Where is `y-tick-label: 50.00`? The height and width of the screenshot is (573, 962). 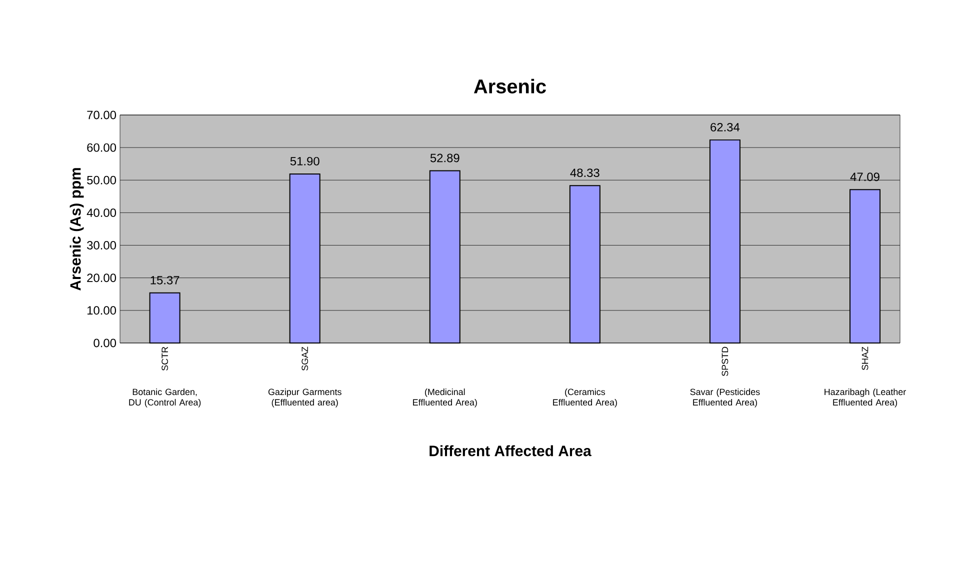 y-tick-label: 50.00 is located at coordinates (101, 180).